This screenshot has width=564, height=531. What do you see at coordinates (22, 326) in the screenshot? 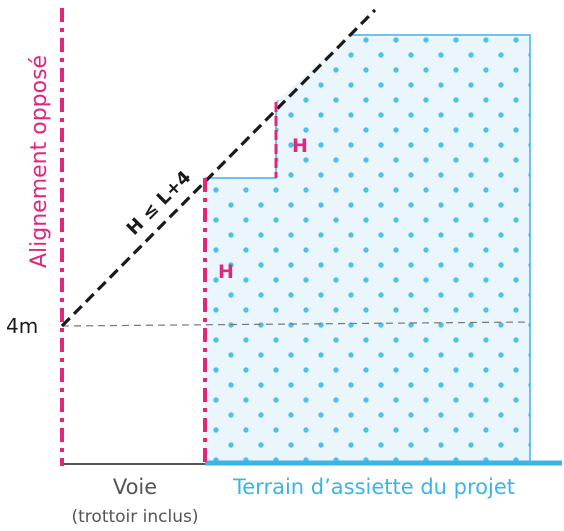
I see `four-m-label: 4m` at bounding box center [22, 326].